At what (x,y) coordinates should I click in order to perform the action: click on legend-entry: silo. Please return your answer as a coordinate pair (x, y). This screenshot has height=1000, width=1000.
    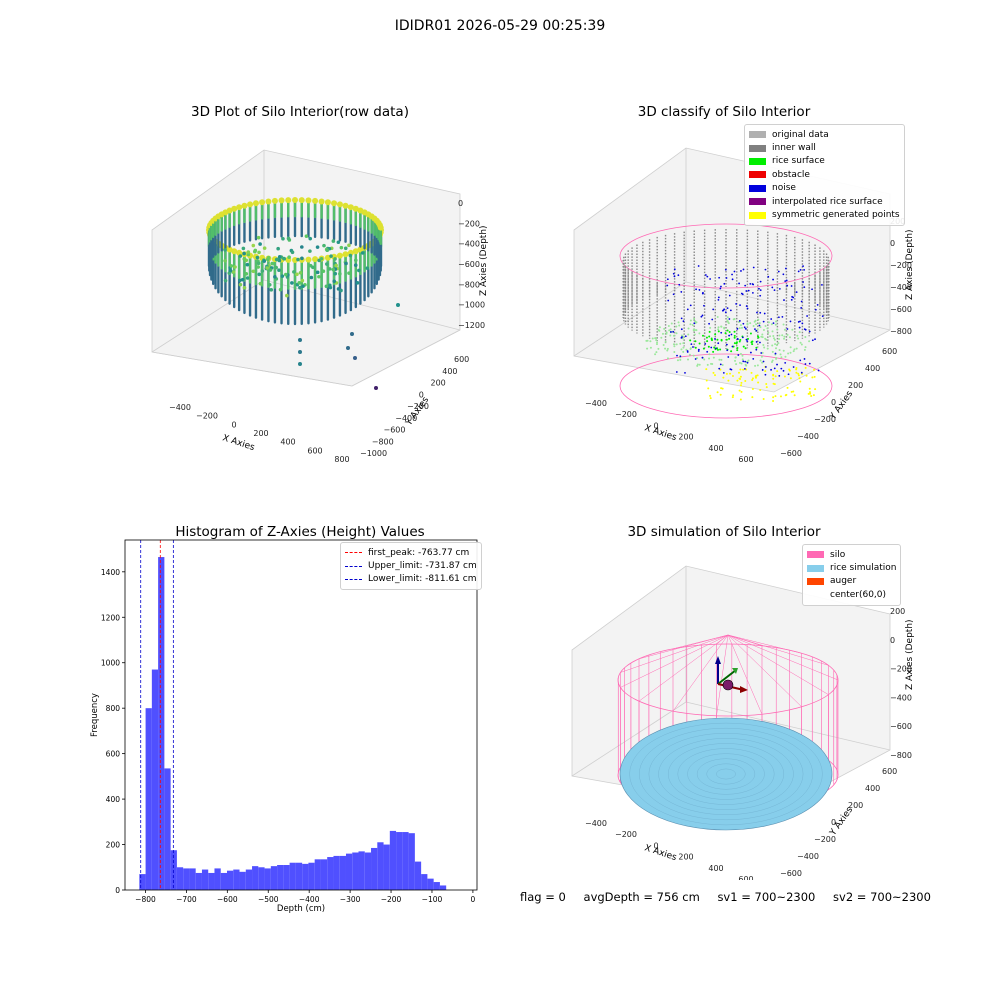
    Looking at the image, I should click on (851, 554).